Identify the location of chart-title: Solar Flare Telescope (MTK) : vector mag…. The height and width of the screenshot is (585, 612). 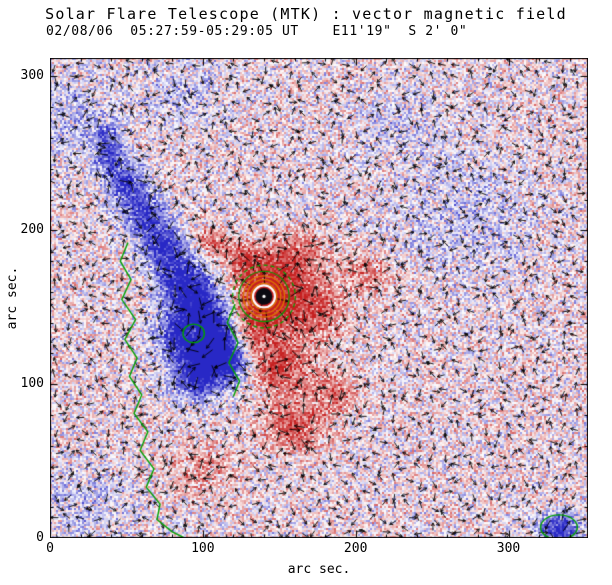
(306, 14).